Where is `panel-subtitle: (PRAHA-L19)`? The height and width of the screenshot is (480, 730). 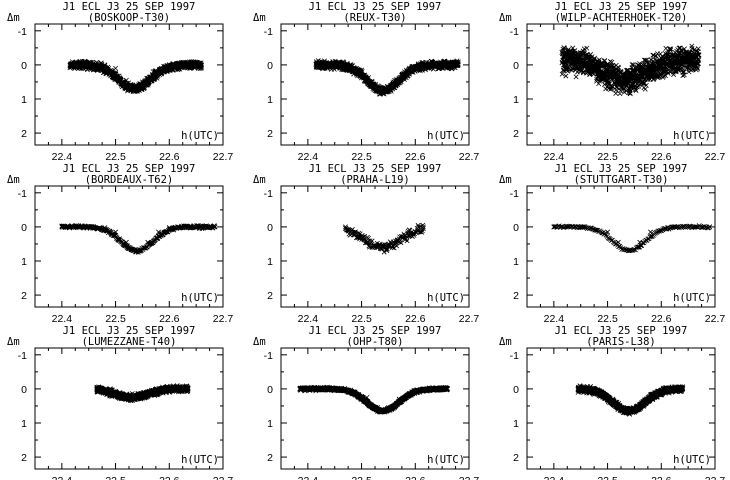 panel-subtitle: (PRAHA-L19) is located at coordinates (375, 180).